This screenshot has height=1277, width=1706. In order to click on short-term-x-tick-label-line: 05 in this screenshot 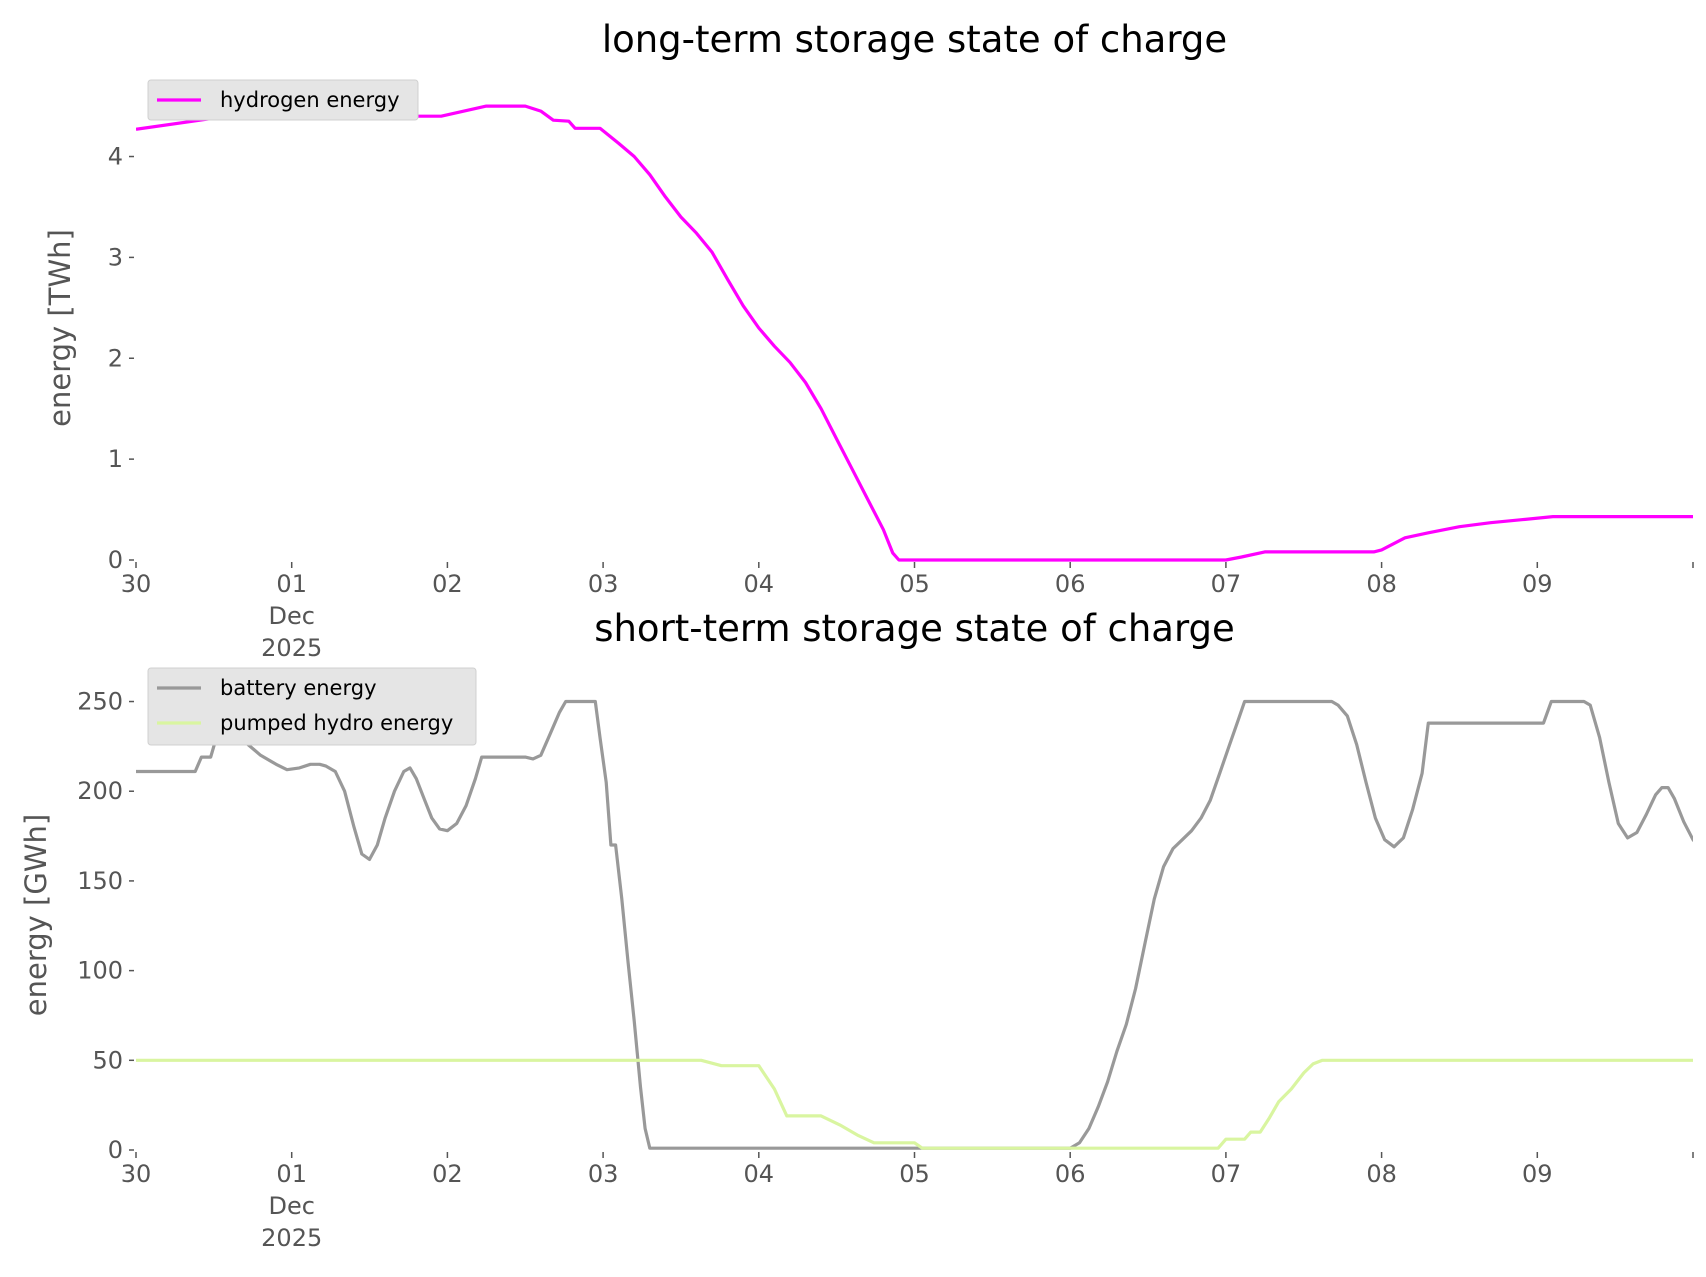, I will do `click(914, 1174)`.